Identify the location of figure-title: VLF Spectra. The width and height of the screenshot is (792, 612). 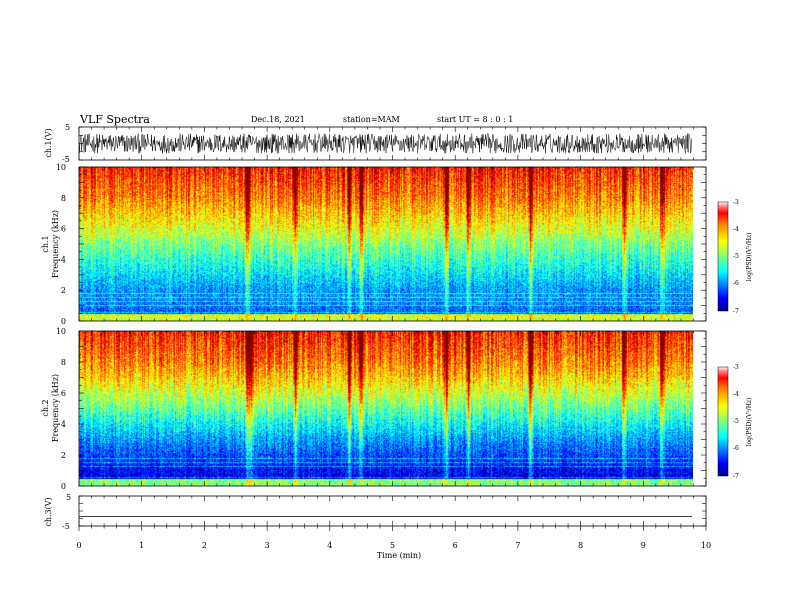
(114, 119).